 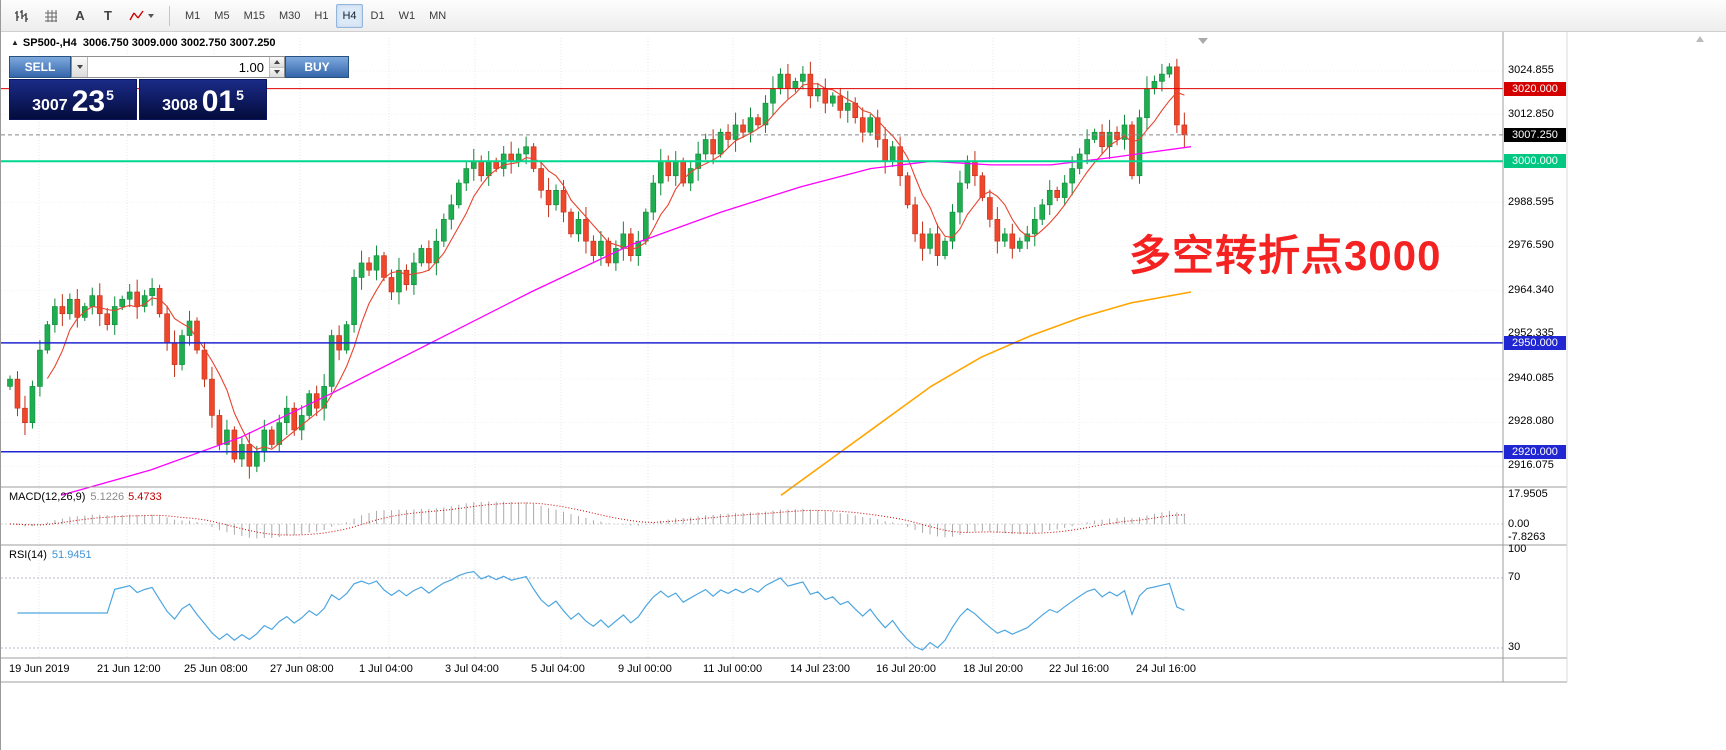 I want to click on volume-input, so click(x=178, y=67).